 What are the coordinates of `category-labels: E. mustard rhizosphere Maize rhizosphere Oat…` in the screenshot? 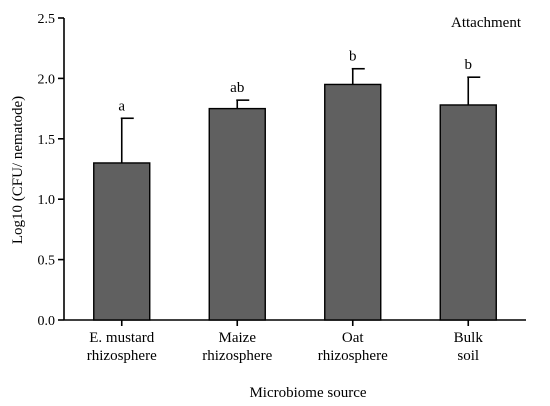 It's located at (285, 347).